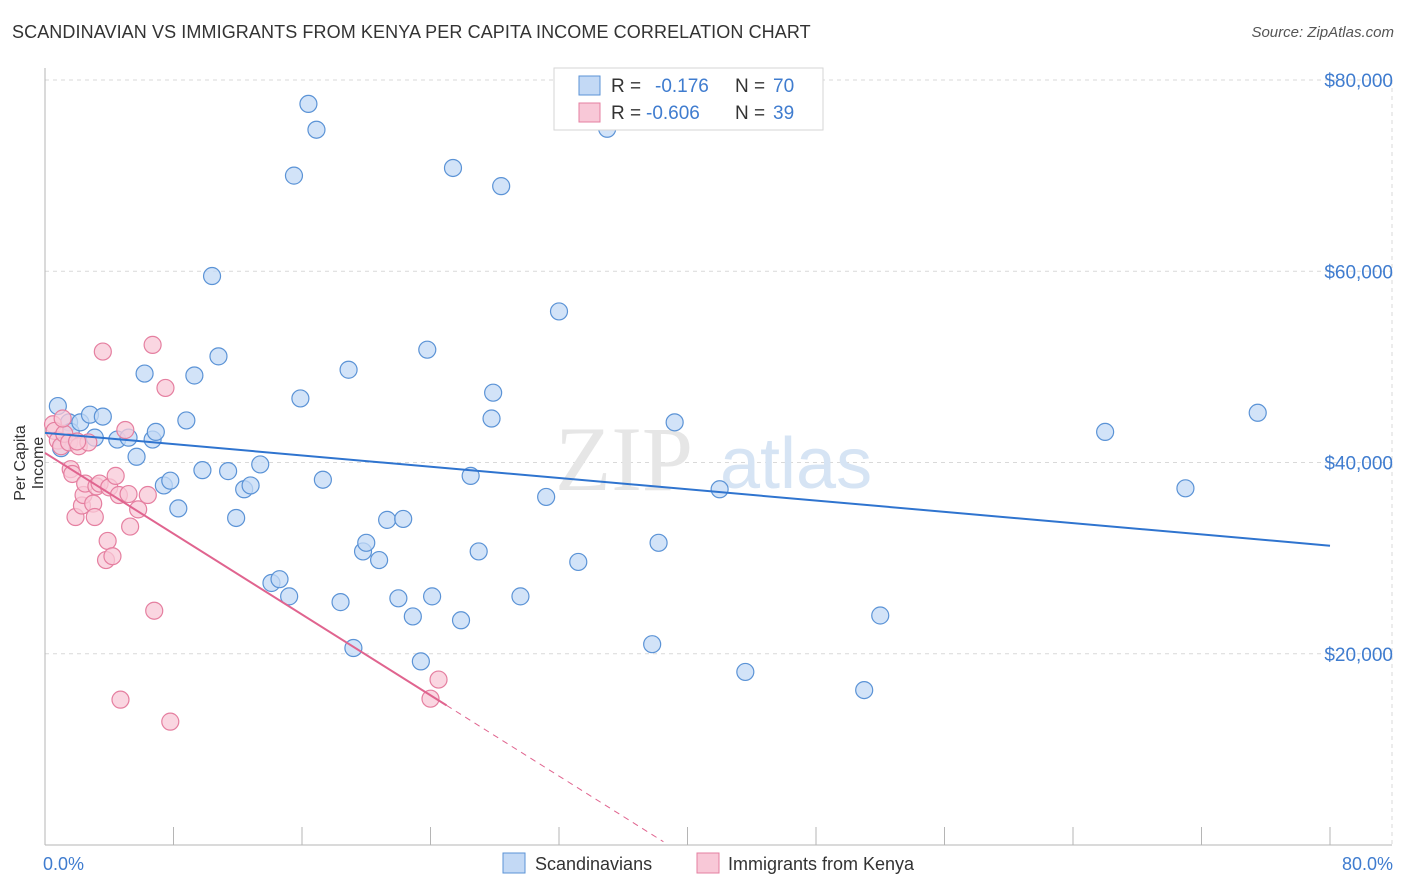 This screenshot has height=892, width=1406. I want to click on legend-swatch-scandinavians, so click(514, 863).